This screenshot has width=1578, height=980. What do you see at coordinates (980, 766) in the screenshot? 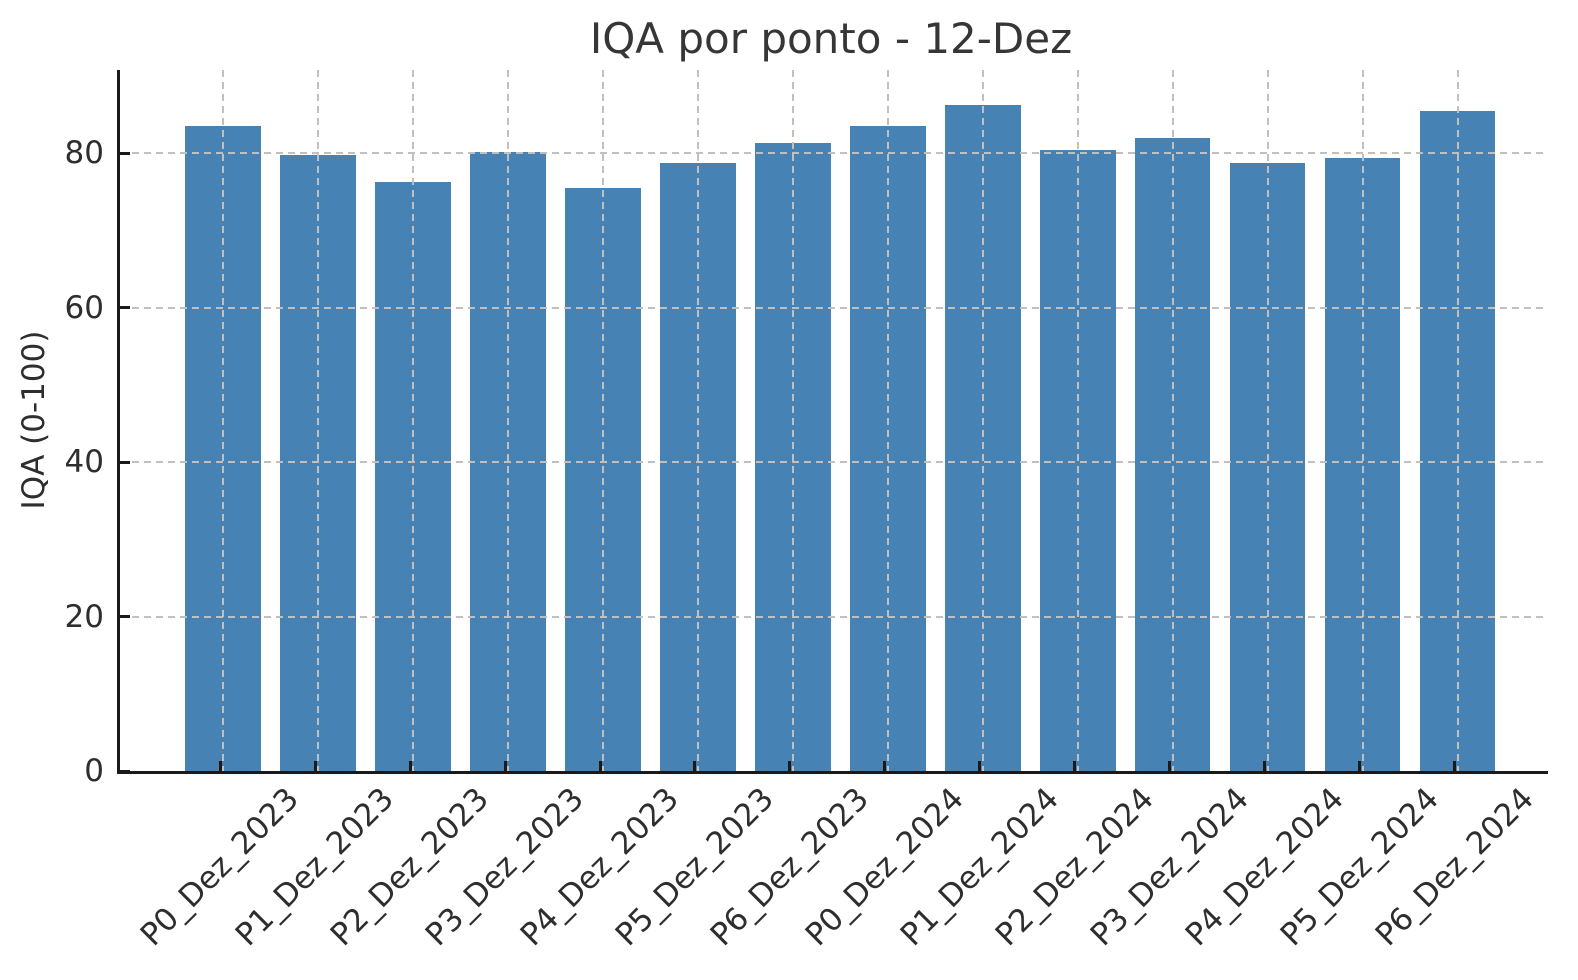
I see `x-tick-mark-P1_Dez_2024` at bounding box center [980, 766].